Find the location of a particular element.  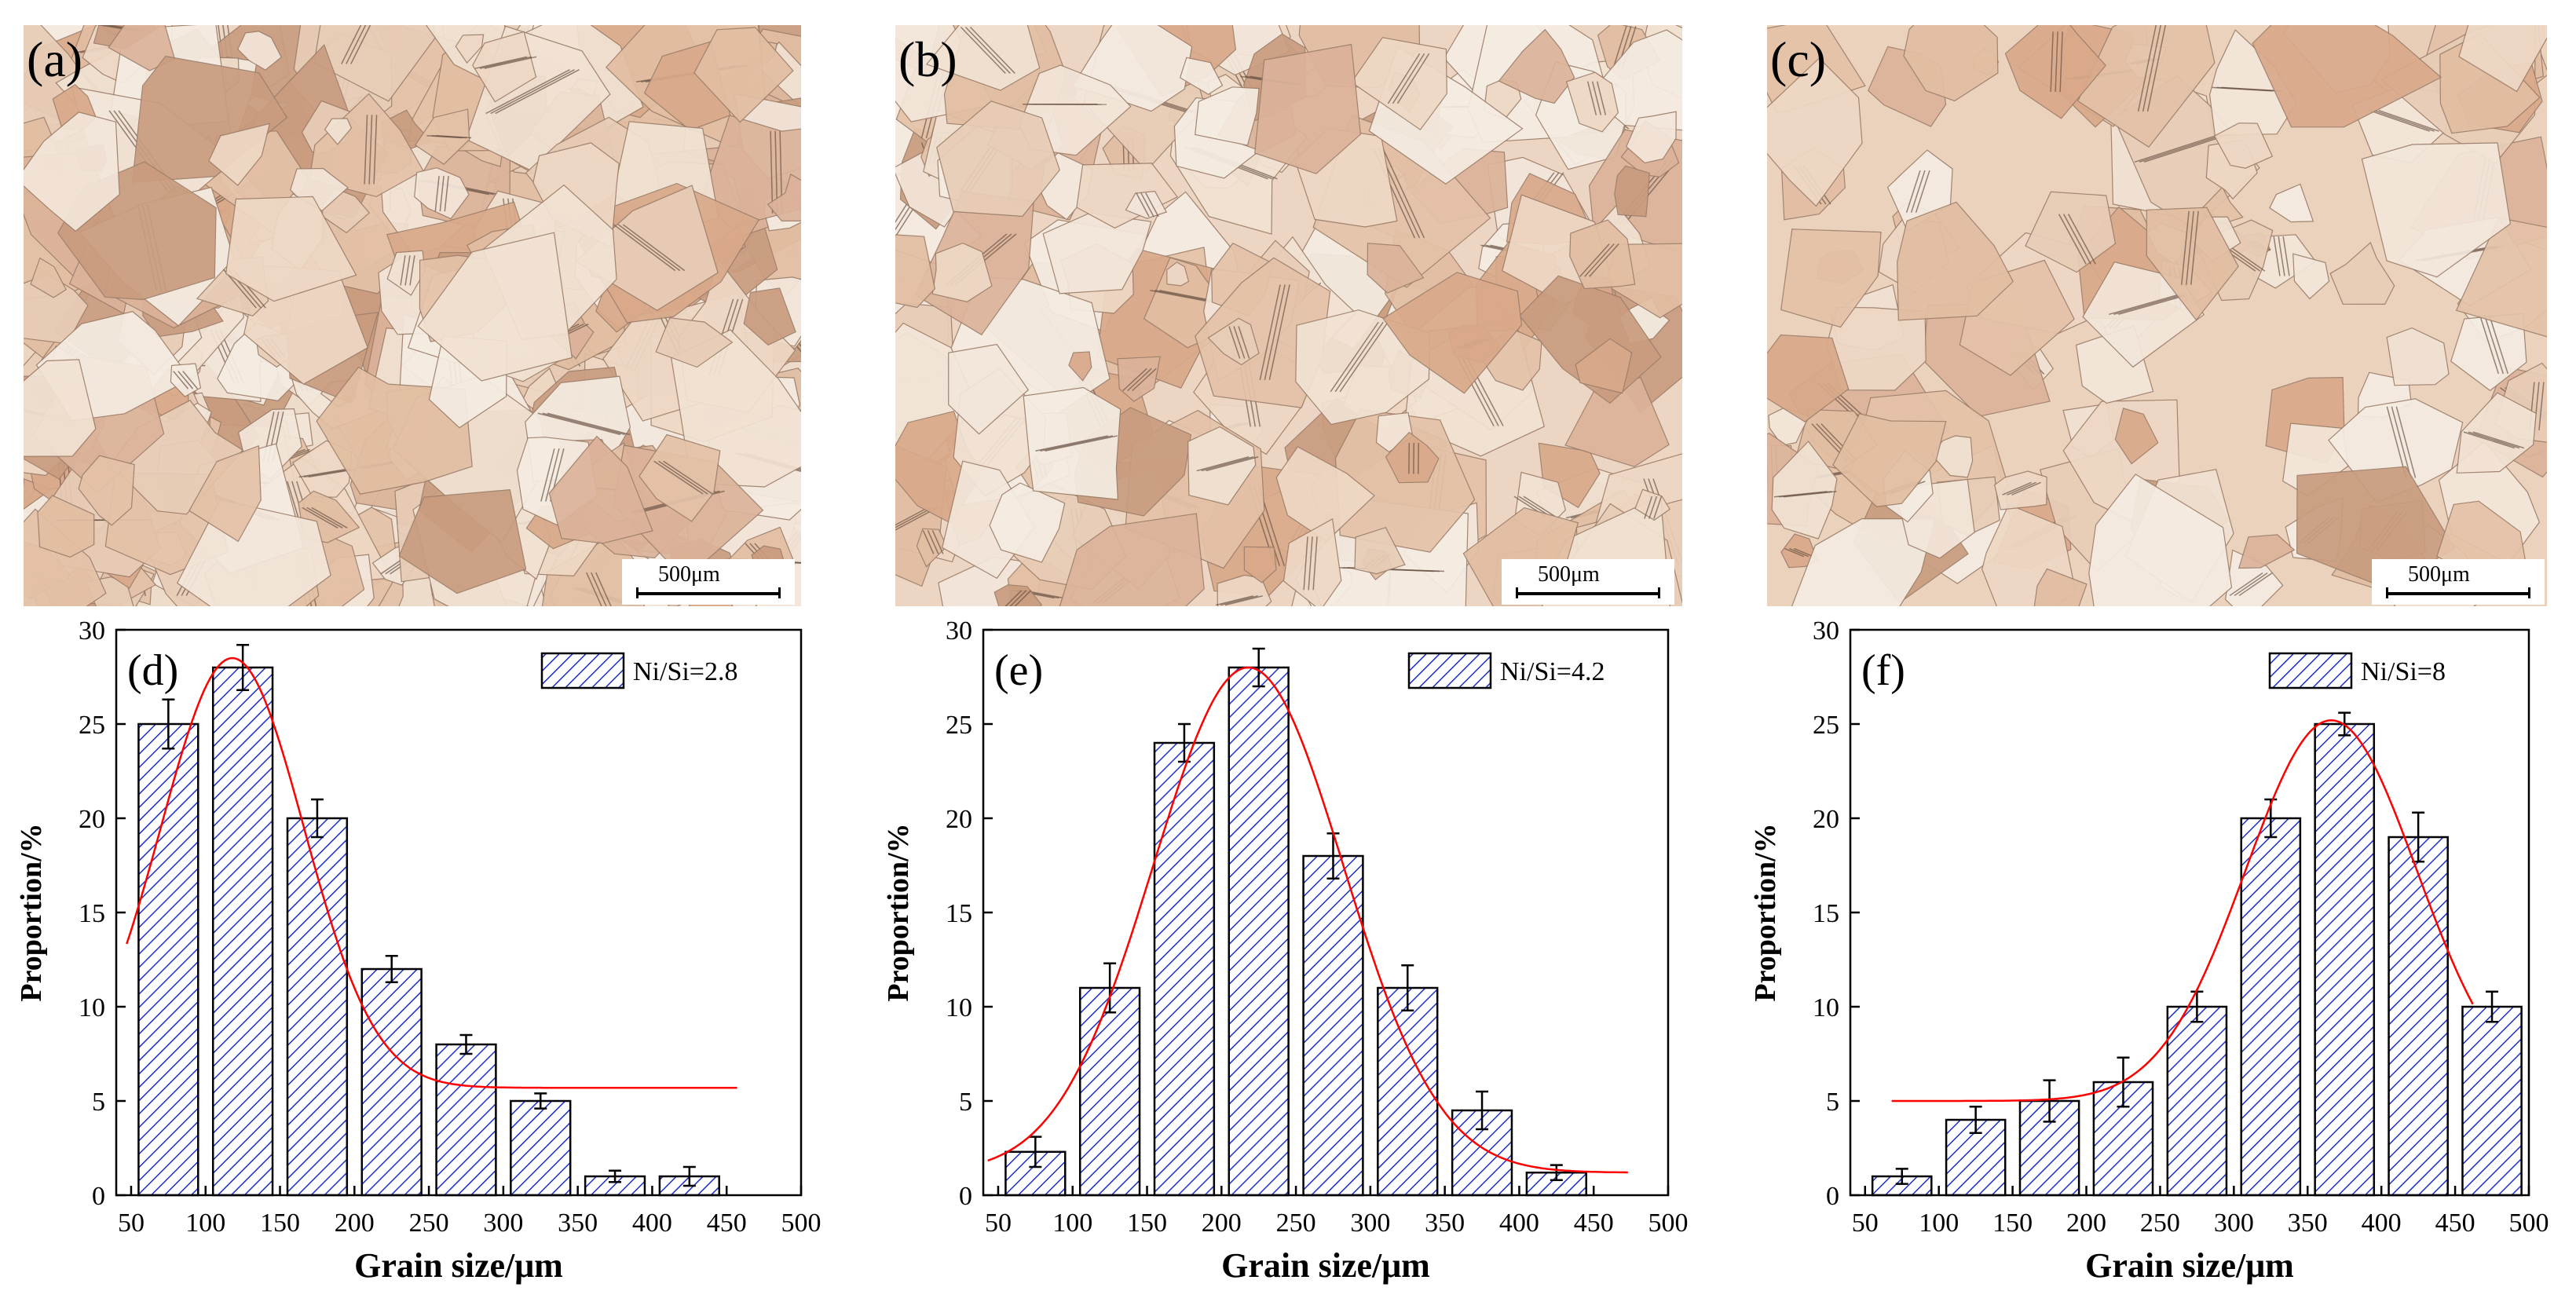

scale-bar-box-b: 500μm is located at coordinates (1588, 582).